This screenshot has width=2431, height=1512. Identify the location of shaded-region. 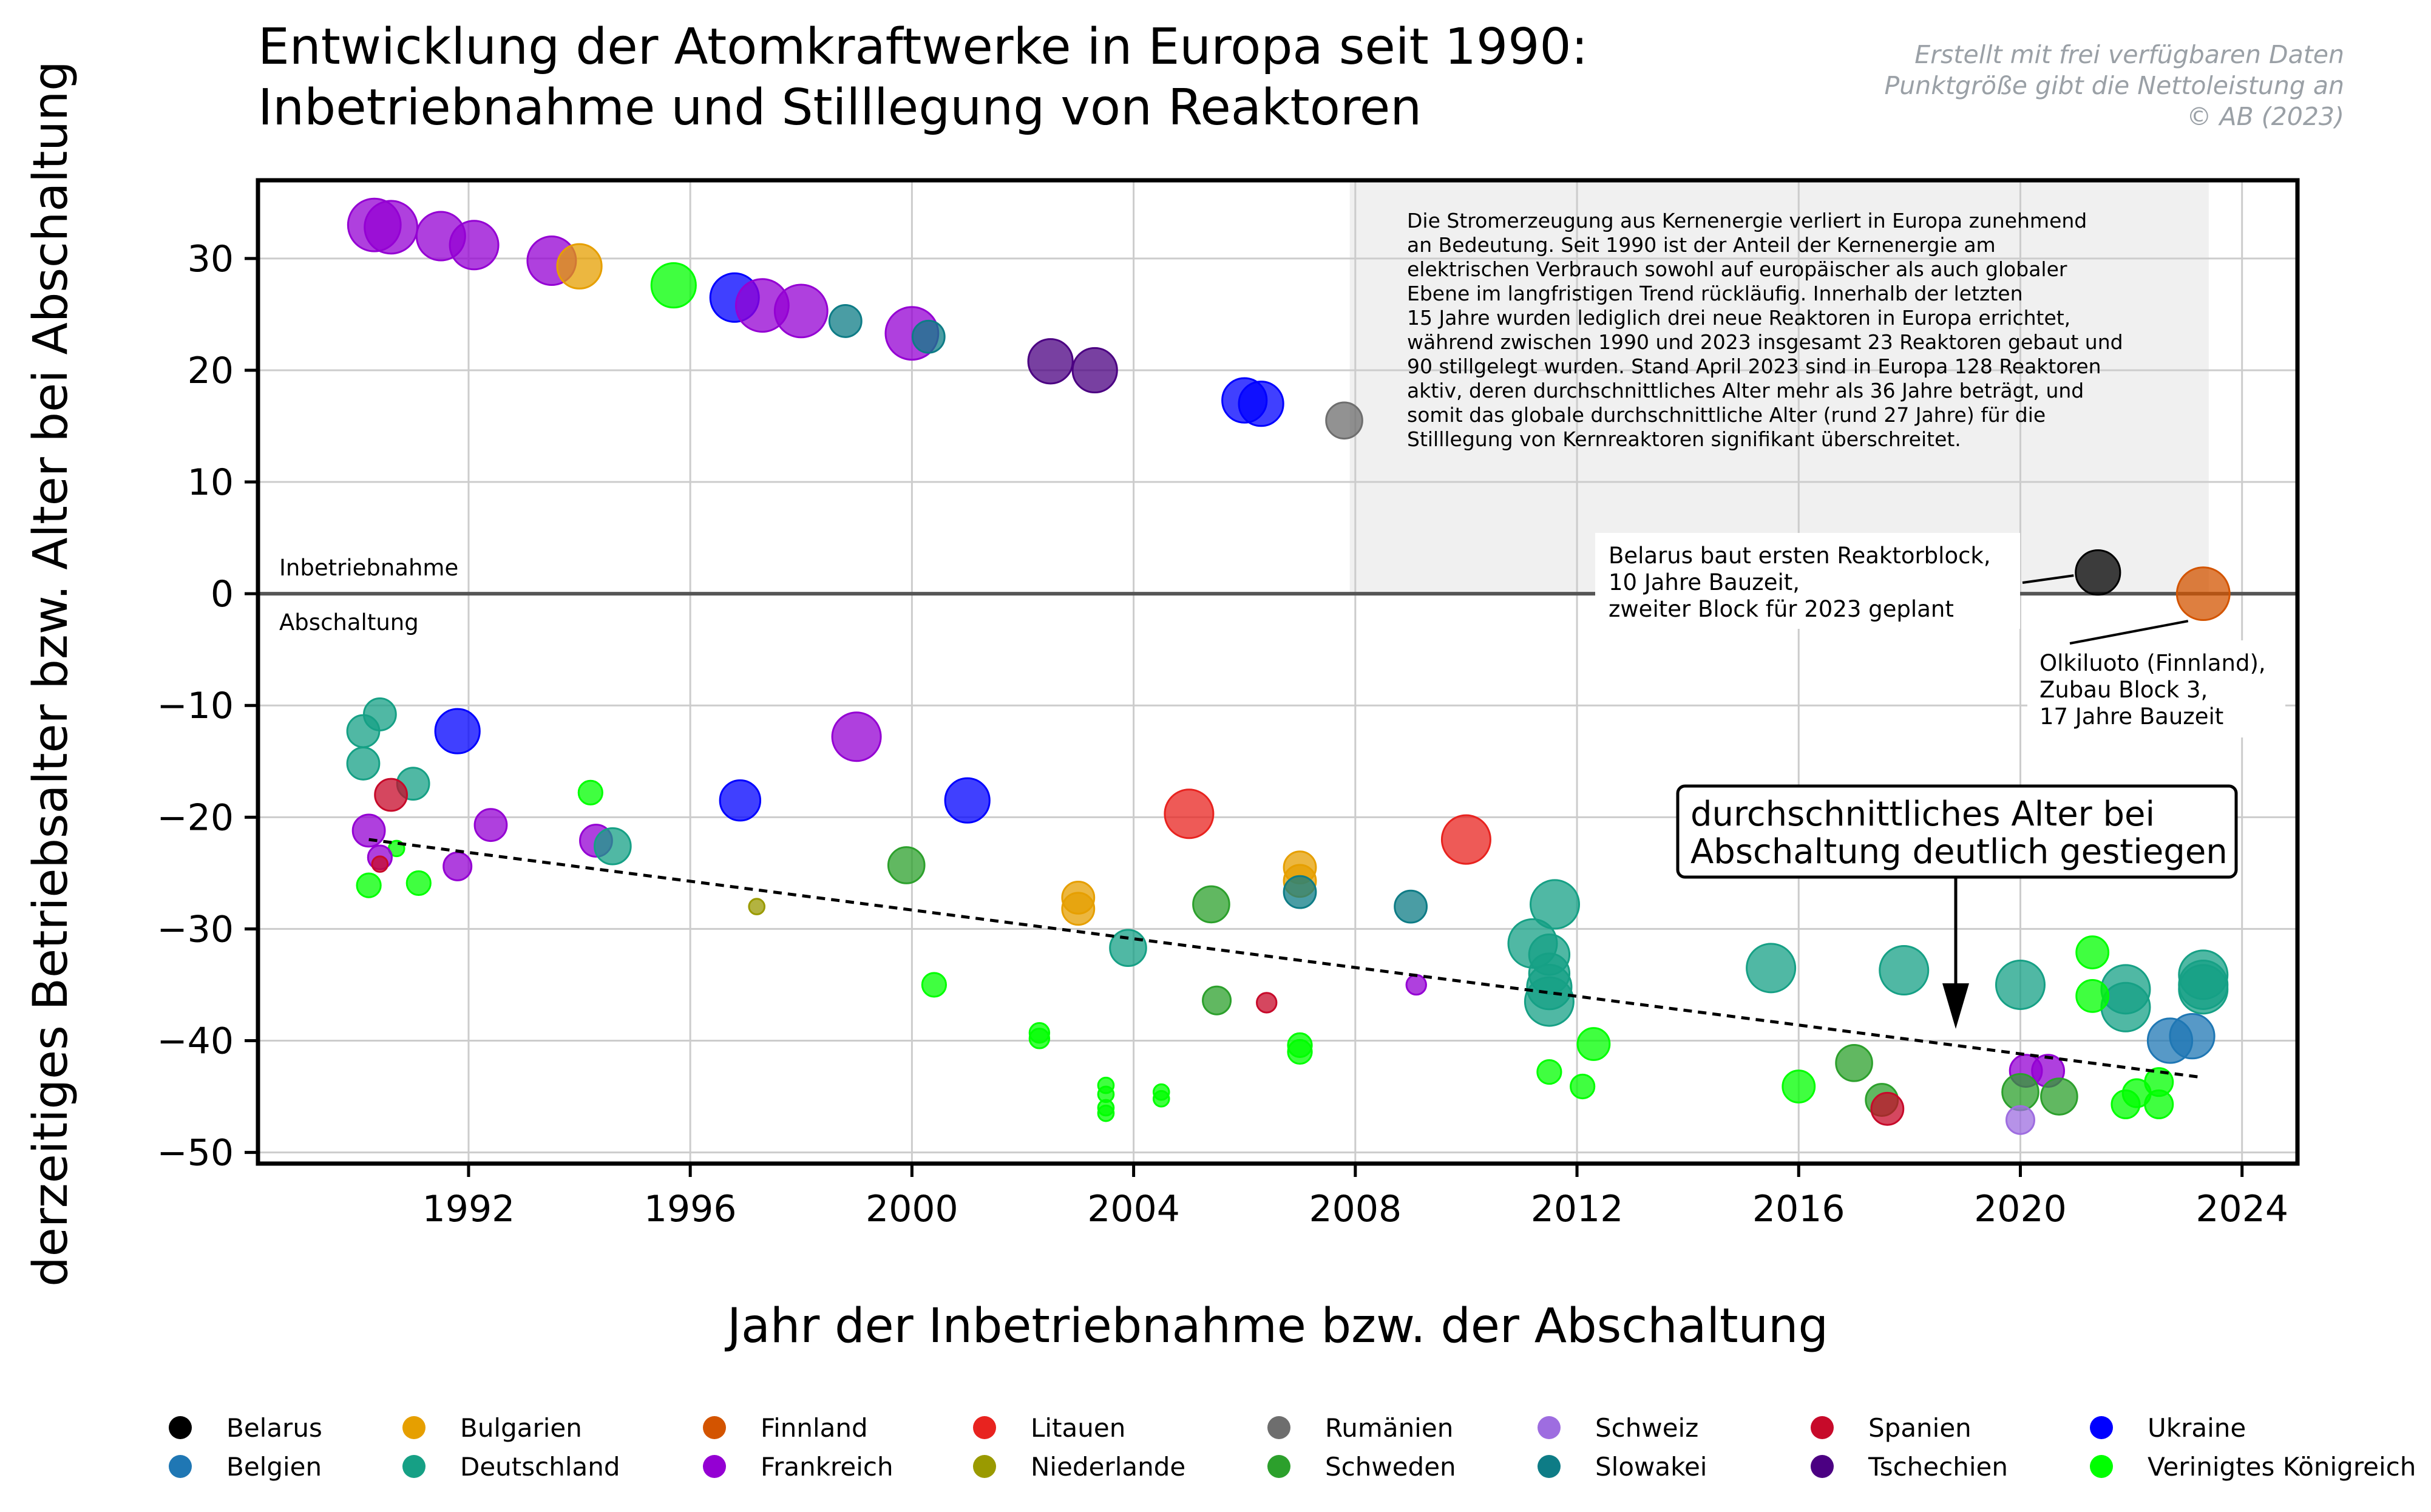
(1779, 387).